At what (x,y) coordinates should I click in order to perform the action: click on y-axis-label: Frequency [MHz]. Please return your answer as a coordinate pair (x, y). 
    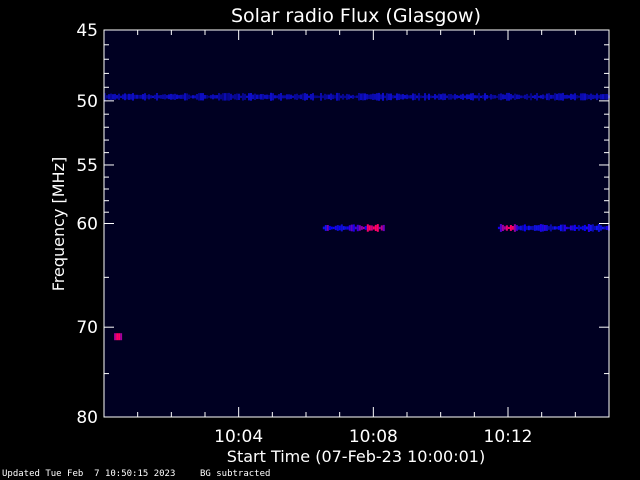
    Looking at the image, I should click on (58, 224).